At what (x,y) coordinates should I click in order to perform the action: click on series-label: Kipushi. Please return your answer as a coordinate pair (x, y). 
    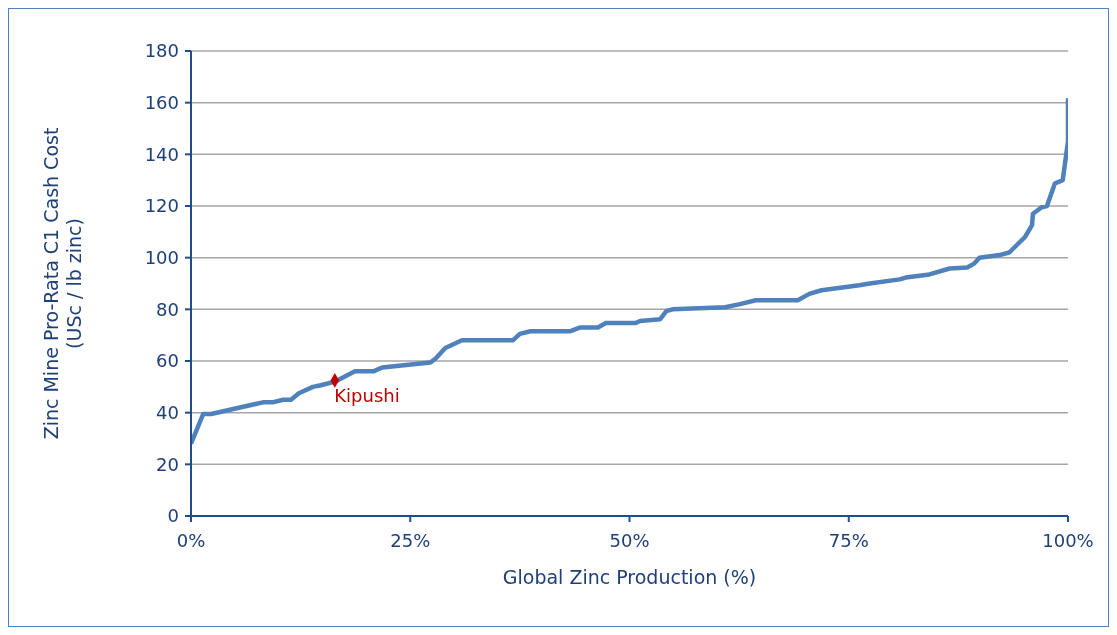
    Looking at the image, I should click on (367, 396).